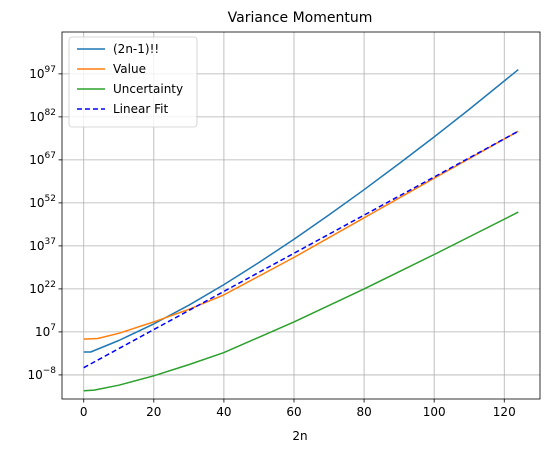 The width and height of the screenshot is (559, 453). Describe the element at coordinates (434, 412) in the screenshot. I see `x-tick-label: 100` at that location.